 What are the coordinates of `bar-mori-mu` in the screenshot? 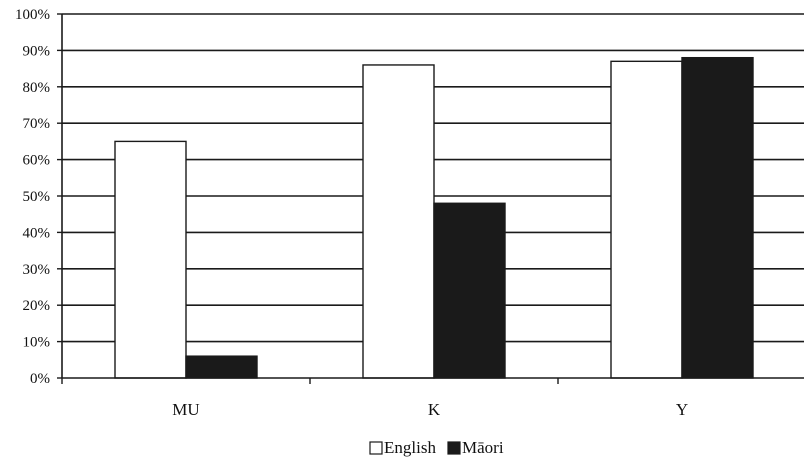 It's located at (221, 367).